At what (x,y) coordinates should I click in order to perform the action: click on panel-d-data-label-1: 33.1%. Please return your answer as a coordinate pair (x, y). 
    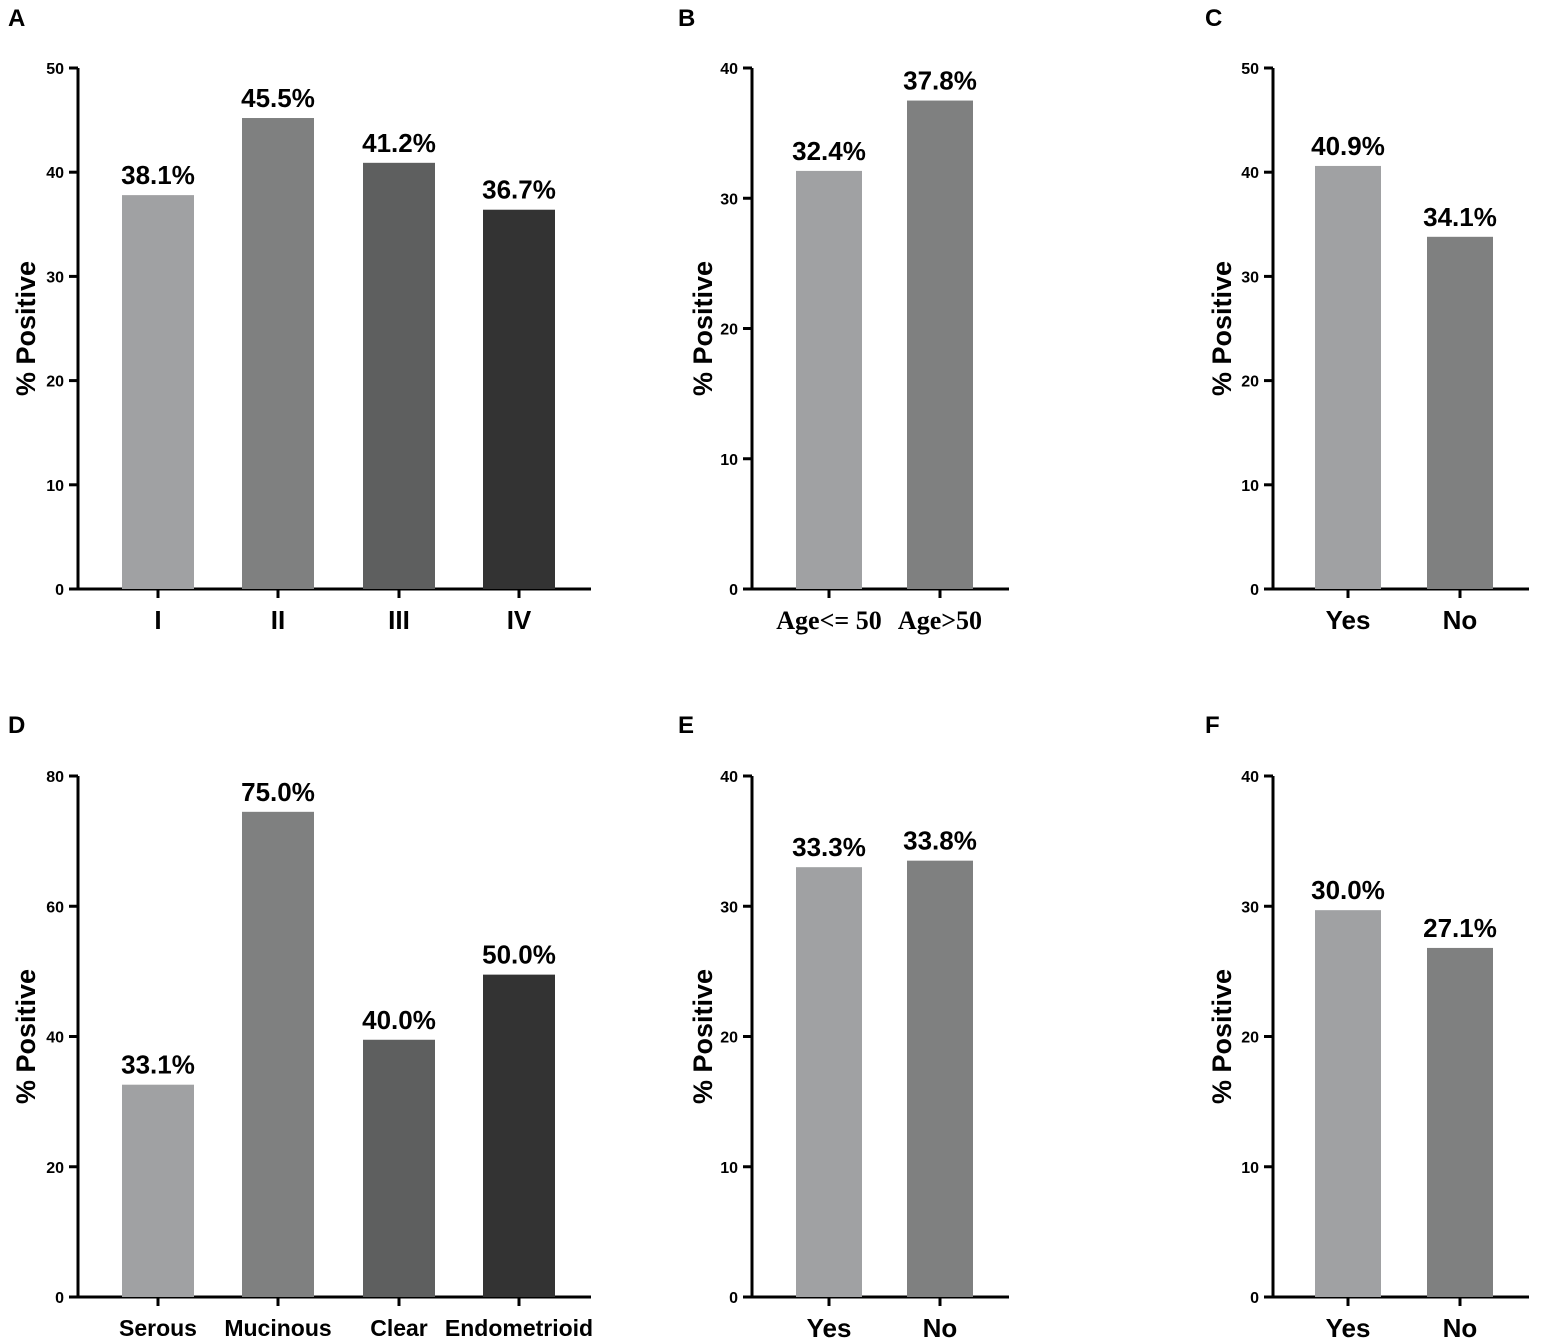
    Looking at the image, I should click on (158, 1065).